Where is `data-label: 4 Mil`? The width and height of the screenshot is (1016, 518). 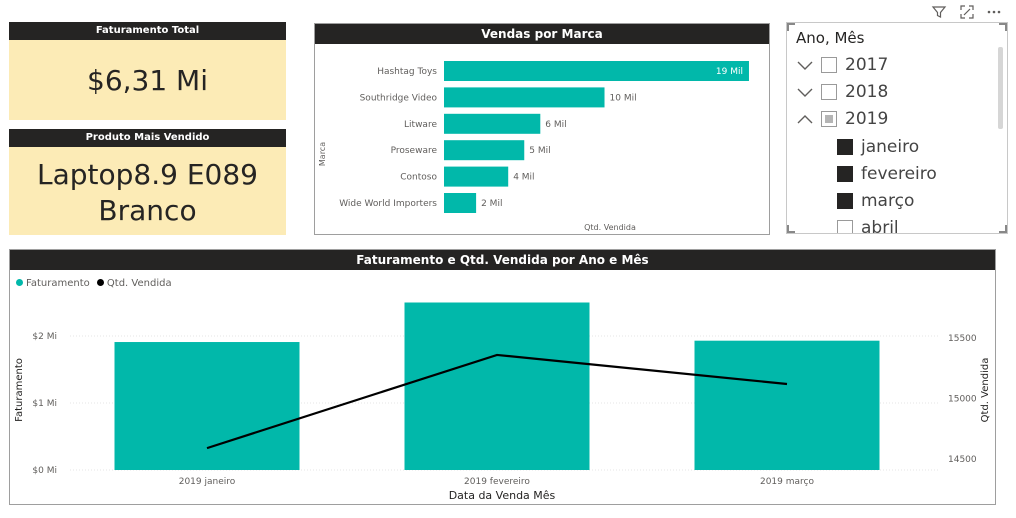
data-label: 4 Mil is located at coordinates (523, 178).